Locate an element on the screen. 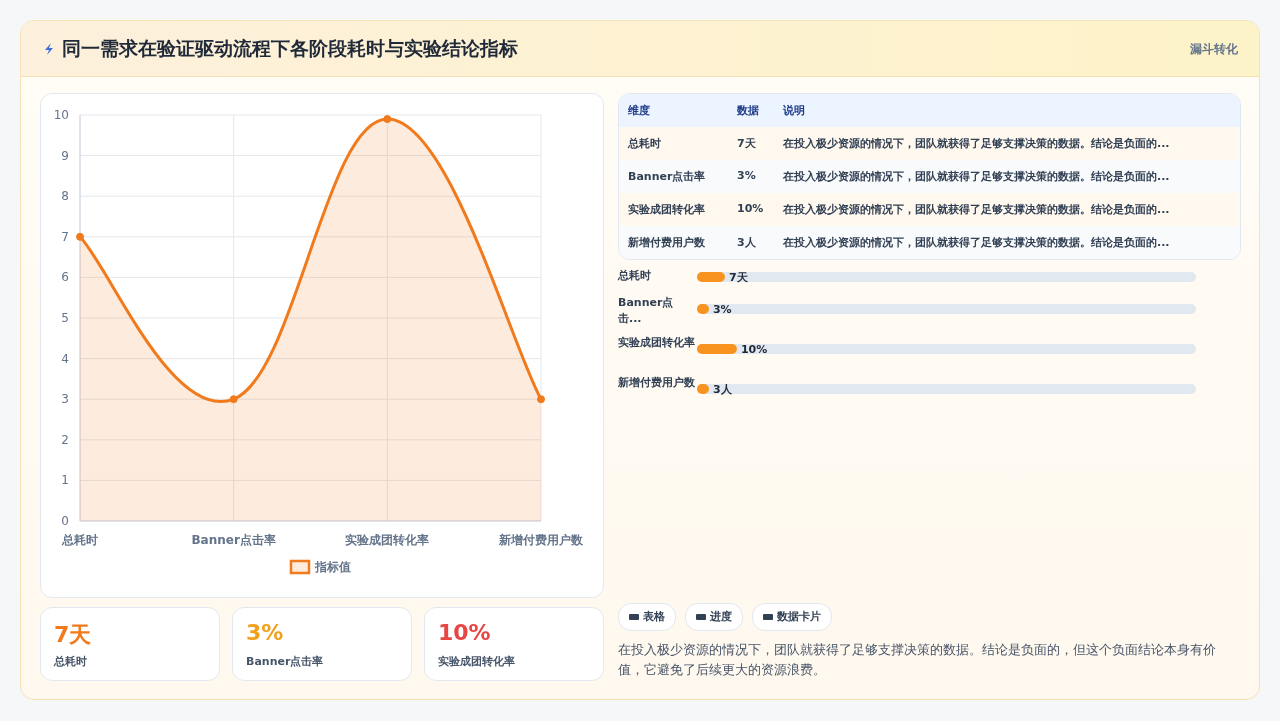 This screenshot has width=1280, height=721. legend-label: 指标值 is located at coordinates (332, 567).